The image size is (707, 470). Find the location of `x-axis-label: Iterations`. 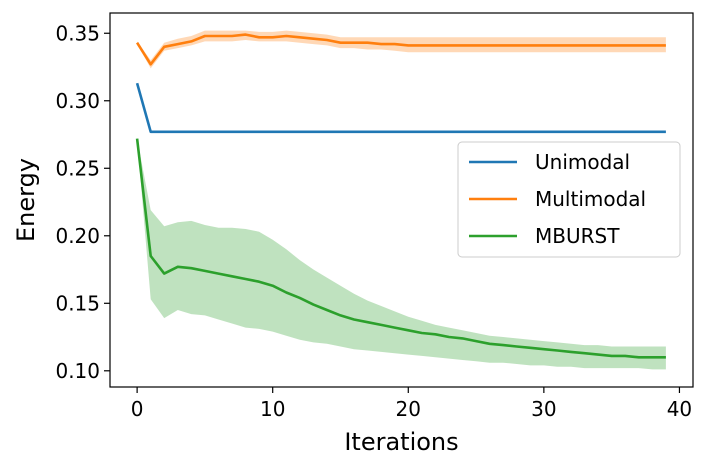

x-axis-label: Iterations is located at coordinates (401, 442).